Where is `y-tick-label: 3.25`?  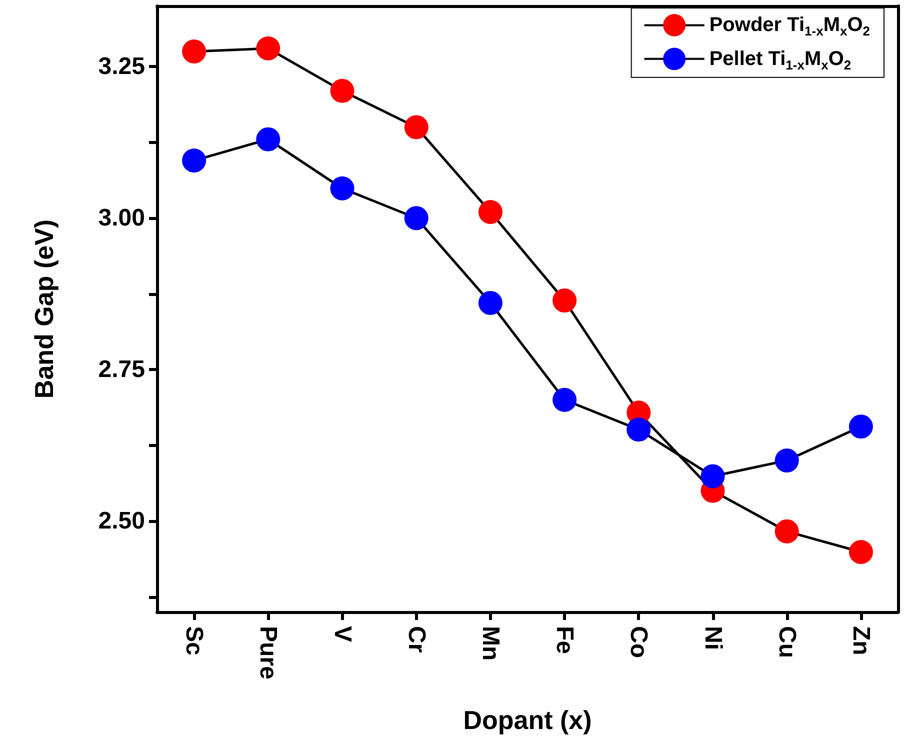 y-tick-label: 3.25 is located at coordinates (121, 66).